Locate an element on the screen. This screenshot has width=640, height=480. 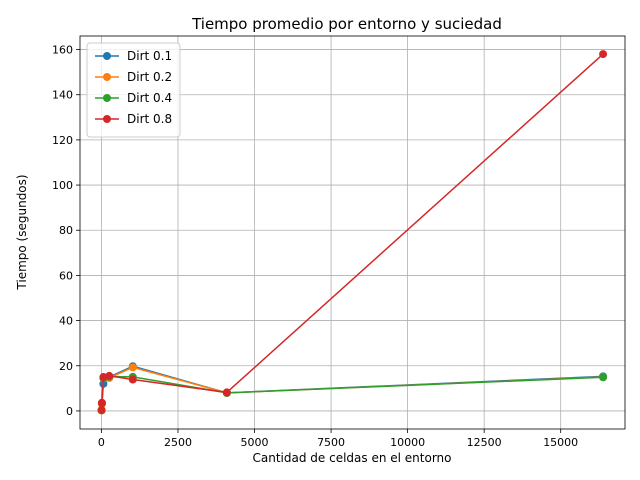
legend-label: Dirt 0.4 is located at coordinates (149, 98).